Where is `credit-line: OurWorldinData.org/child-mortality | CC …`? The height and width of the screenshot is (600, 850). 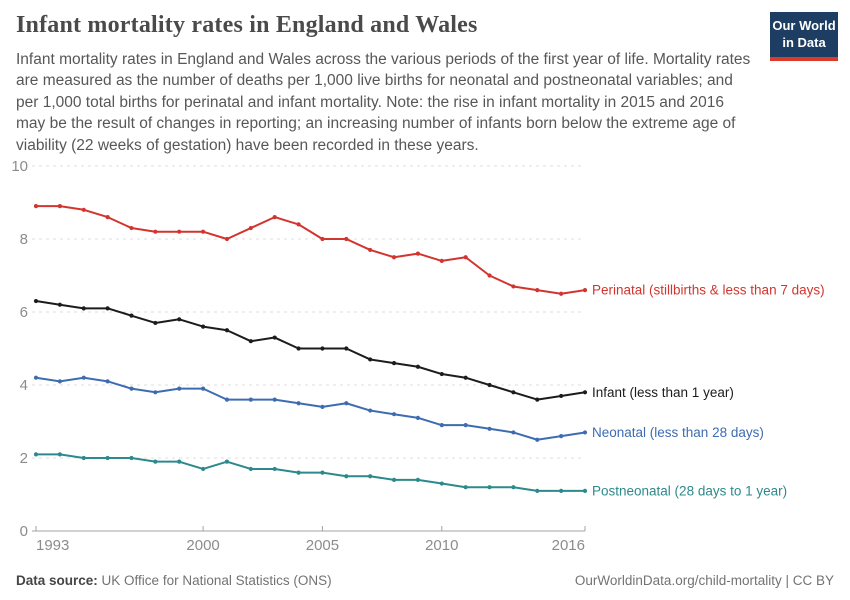
credit-line: OurWorldinData.org/child-mortality | CC … is located at coordinates (704, 580).